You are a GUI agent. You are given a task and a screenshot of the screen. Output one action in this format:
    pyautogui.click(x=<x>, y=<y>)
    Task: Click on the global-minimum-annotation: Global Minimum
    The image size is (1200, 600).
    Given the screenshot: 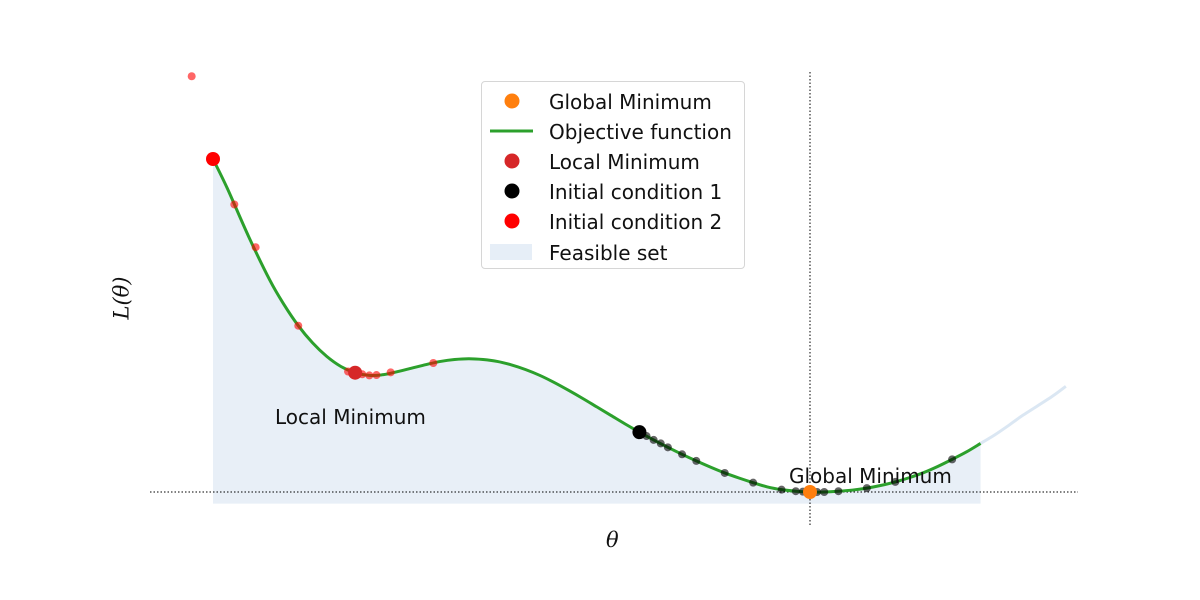 What is the action you would take?
    pyautogui.click(x=870, y=476)
    